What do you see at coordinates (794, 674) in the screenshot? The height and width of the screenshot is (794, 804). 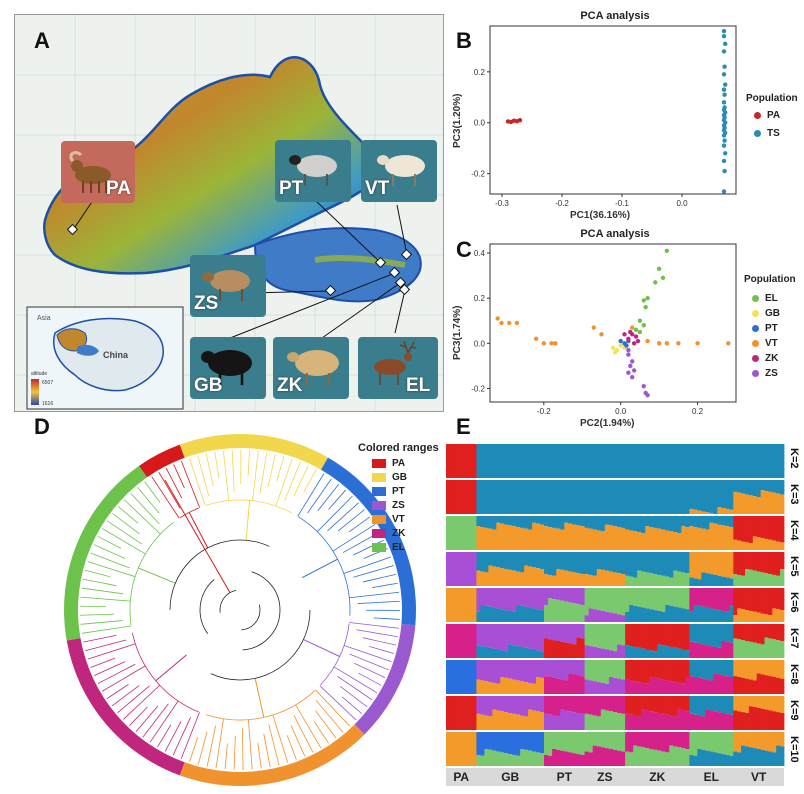 I see `k-label: K=8` at bounding box center [794, 674].